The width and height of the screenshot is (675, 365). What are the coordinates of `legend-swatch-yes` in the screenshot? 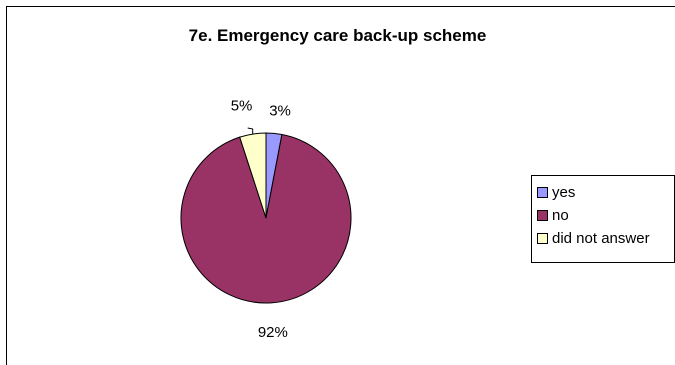 It's located at (542, 192).